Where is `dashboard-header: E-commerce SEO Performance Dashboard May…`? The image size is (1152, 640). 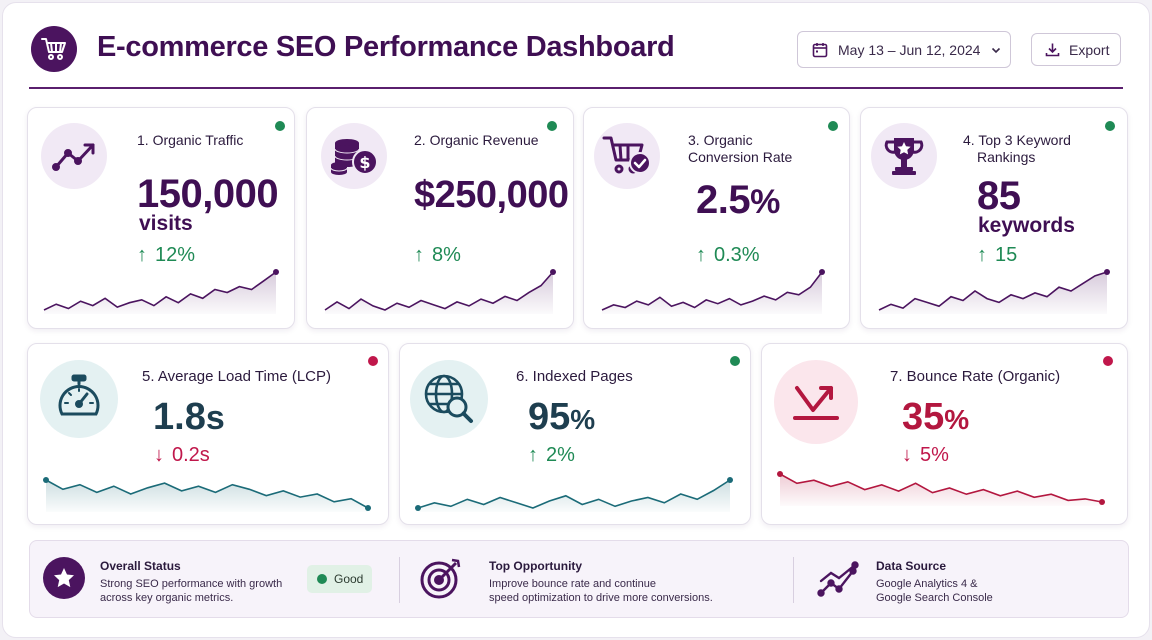
dashboard-header: E-commerce SEO Performance Dashboard May… is located at coordinates (576, 56).